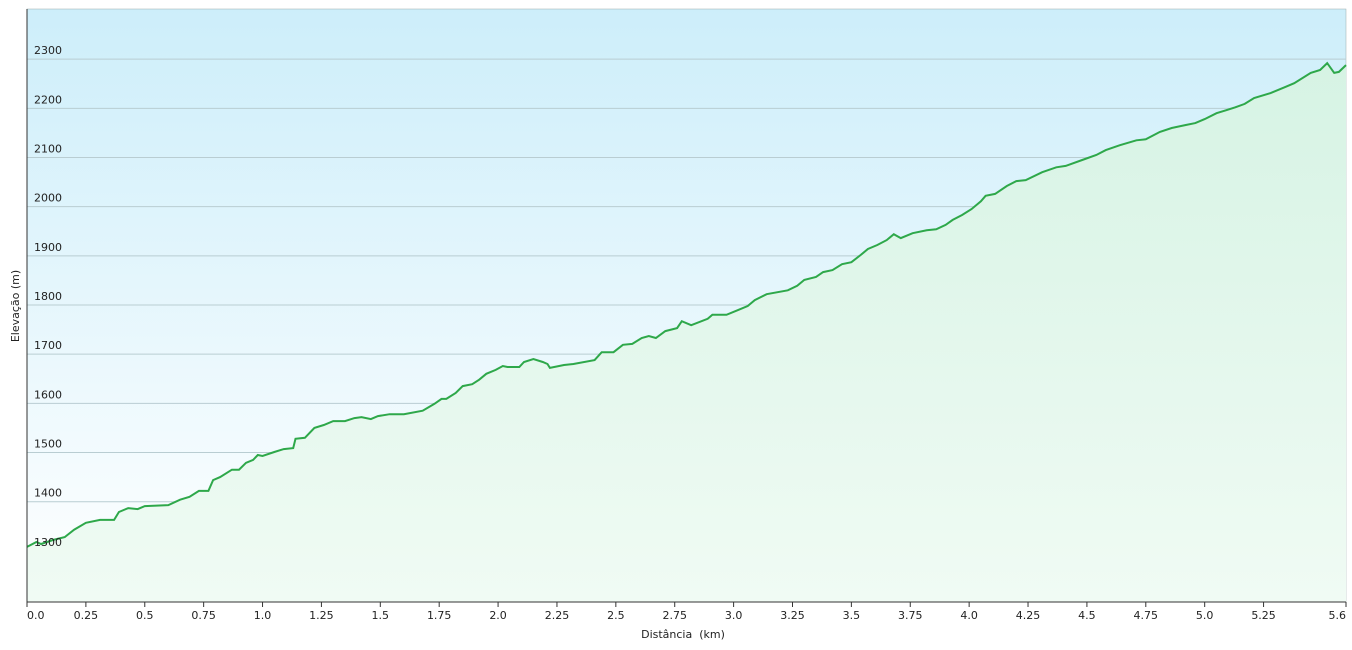  Describe the element at coordinates (792, 615) in the screenshot. I see `x-tick-label: 3.25` at that location.